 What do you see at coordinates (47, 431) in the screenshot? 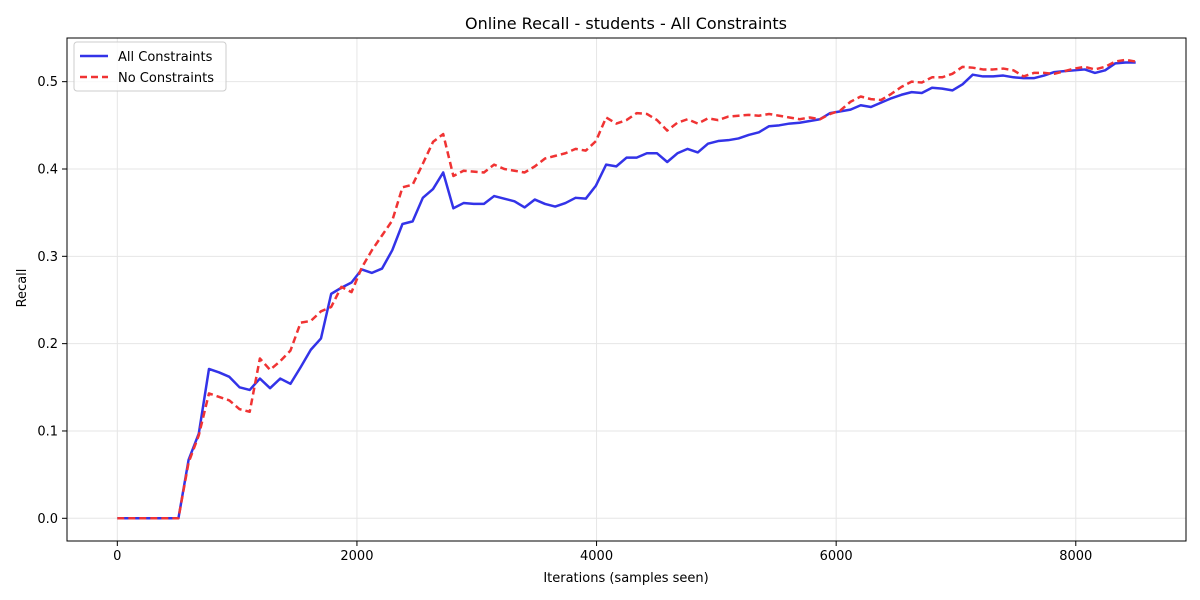
I see `y-tick-label: 0.1` at bounding box center [47, 431].